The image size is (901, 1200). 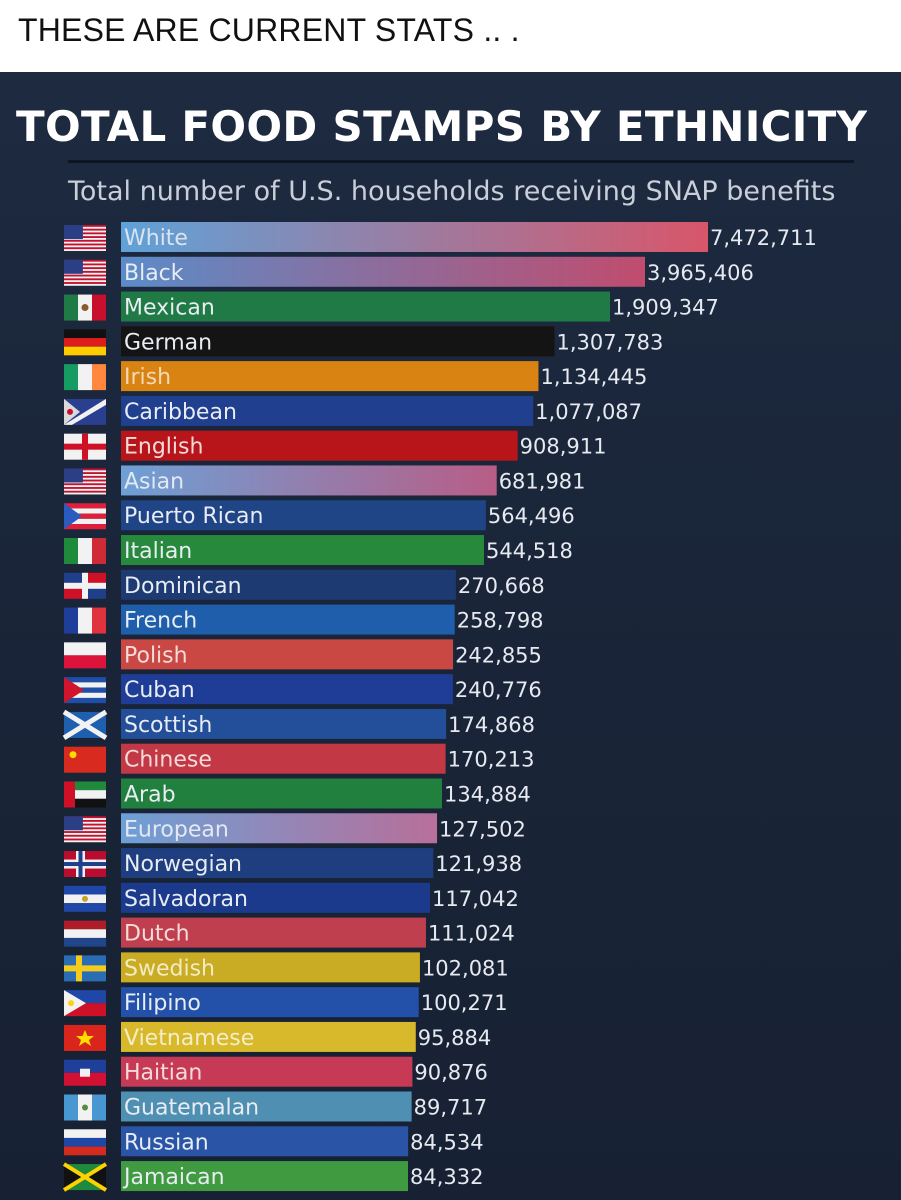 What do you see at coordinates (191, 1108) in the screenshot?
I see `category-label-guatemalan: Guatemalan` at bounding box center [191, 1108].